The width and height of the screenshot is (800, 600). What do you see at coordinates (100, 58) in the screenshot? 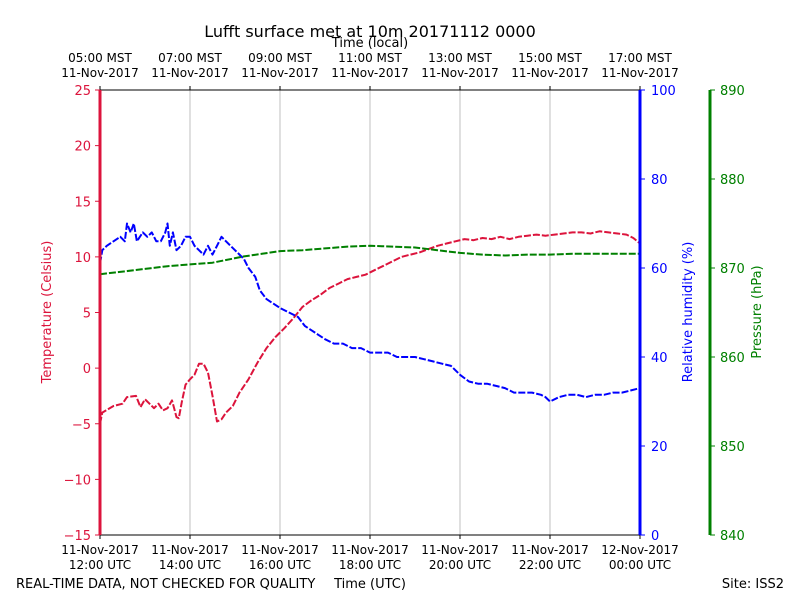
I see `top-tick-label: 05:00 MST` at bounding box center [100, 58].